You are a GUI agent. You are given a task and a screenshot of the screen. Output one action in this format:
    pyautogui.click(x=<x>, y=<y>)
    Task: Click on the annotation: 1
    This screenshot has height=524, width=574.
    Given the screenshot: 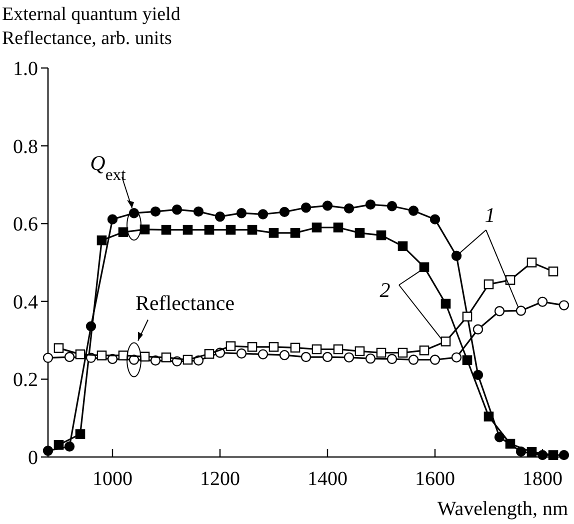 What is the action you would take?
    pyautogui.click(x=490, y=215)
    